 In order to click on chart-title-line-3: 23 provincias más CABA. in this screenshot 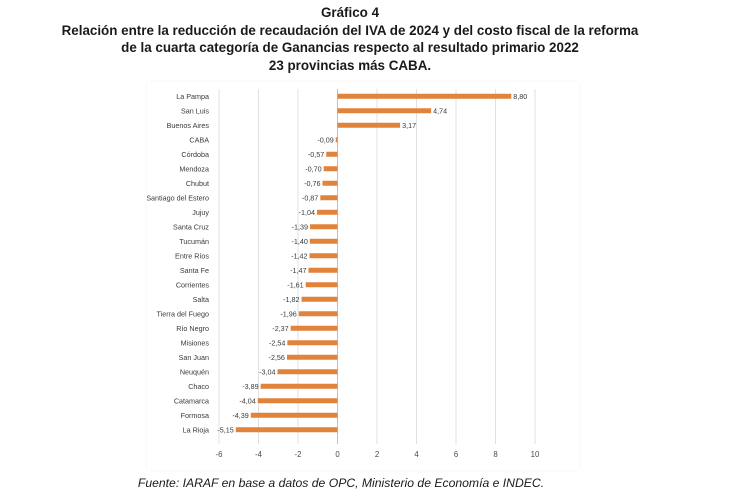, I will do `click(350, 65)`.